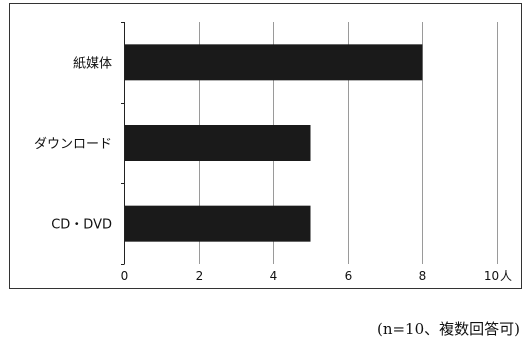 This screenshot has width=524, height=345. I want to click on x-tick-label: 8, so click(423, 276).